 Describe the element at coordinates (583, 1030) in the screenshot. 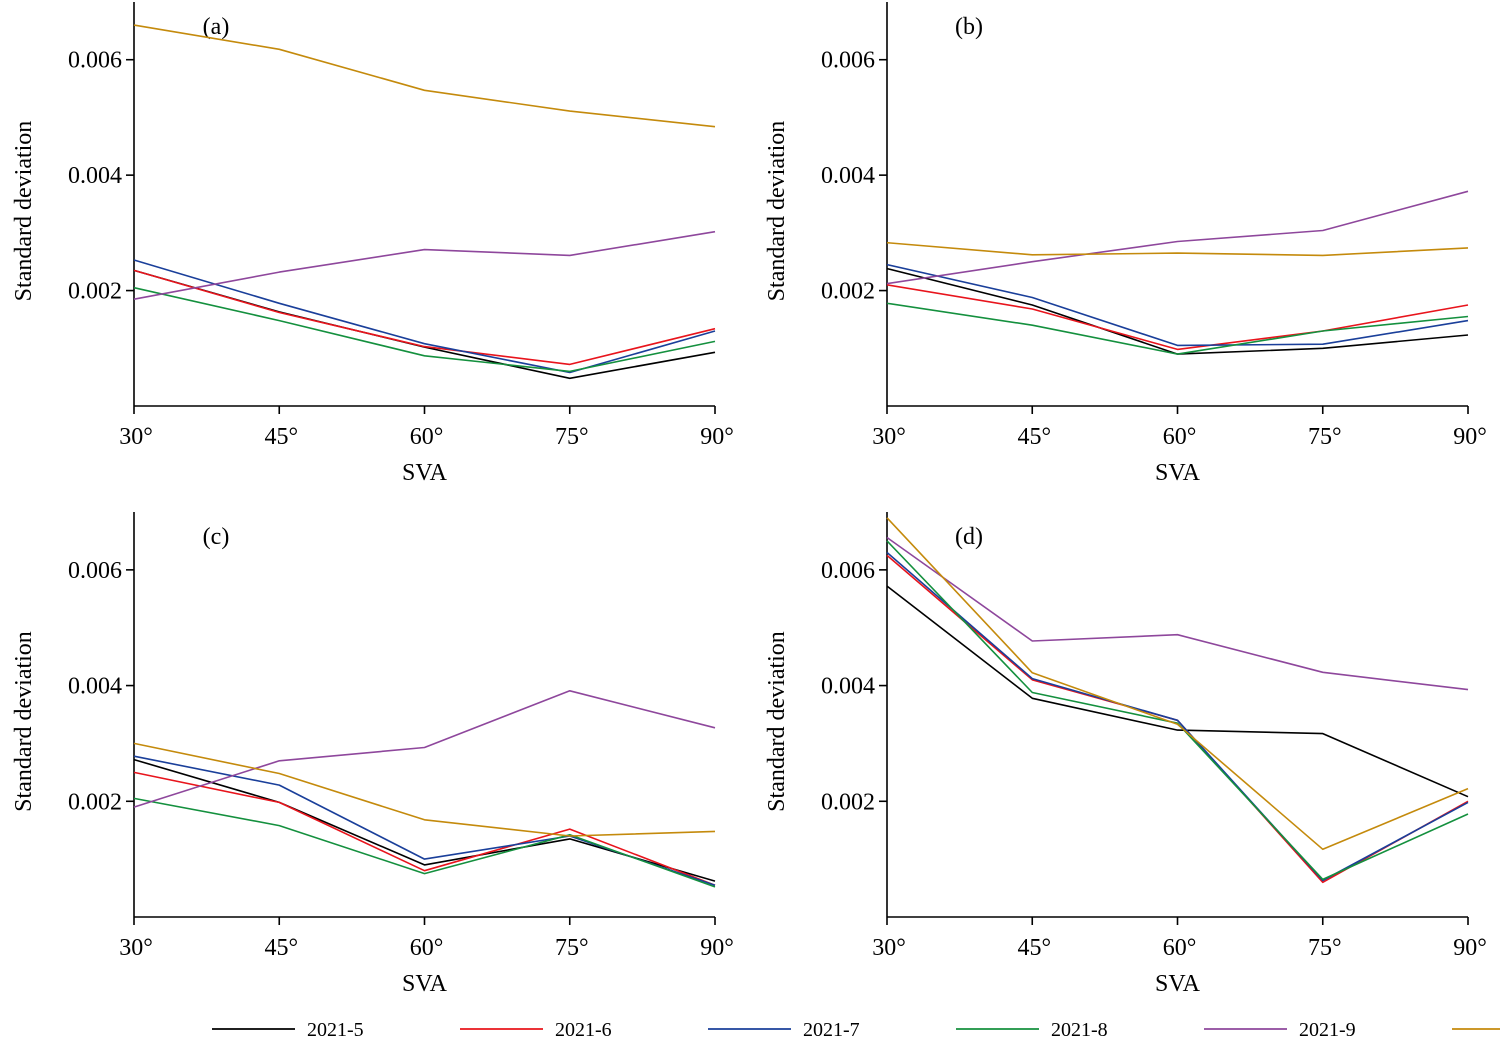

I see `legend-label: 2021-6` at that location.